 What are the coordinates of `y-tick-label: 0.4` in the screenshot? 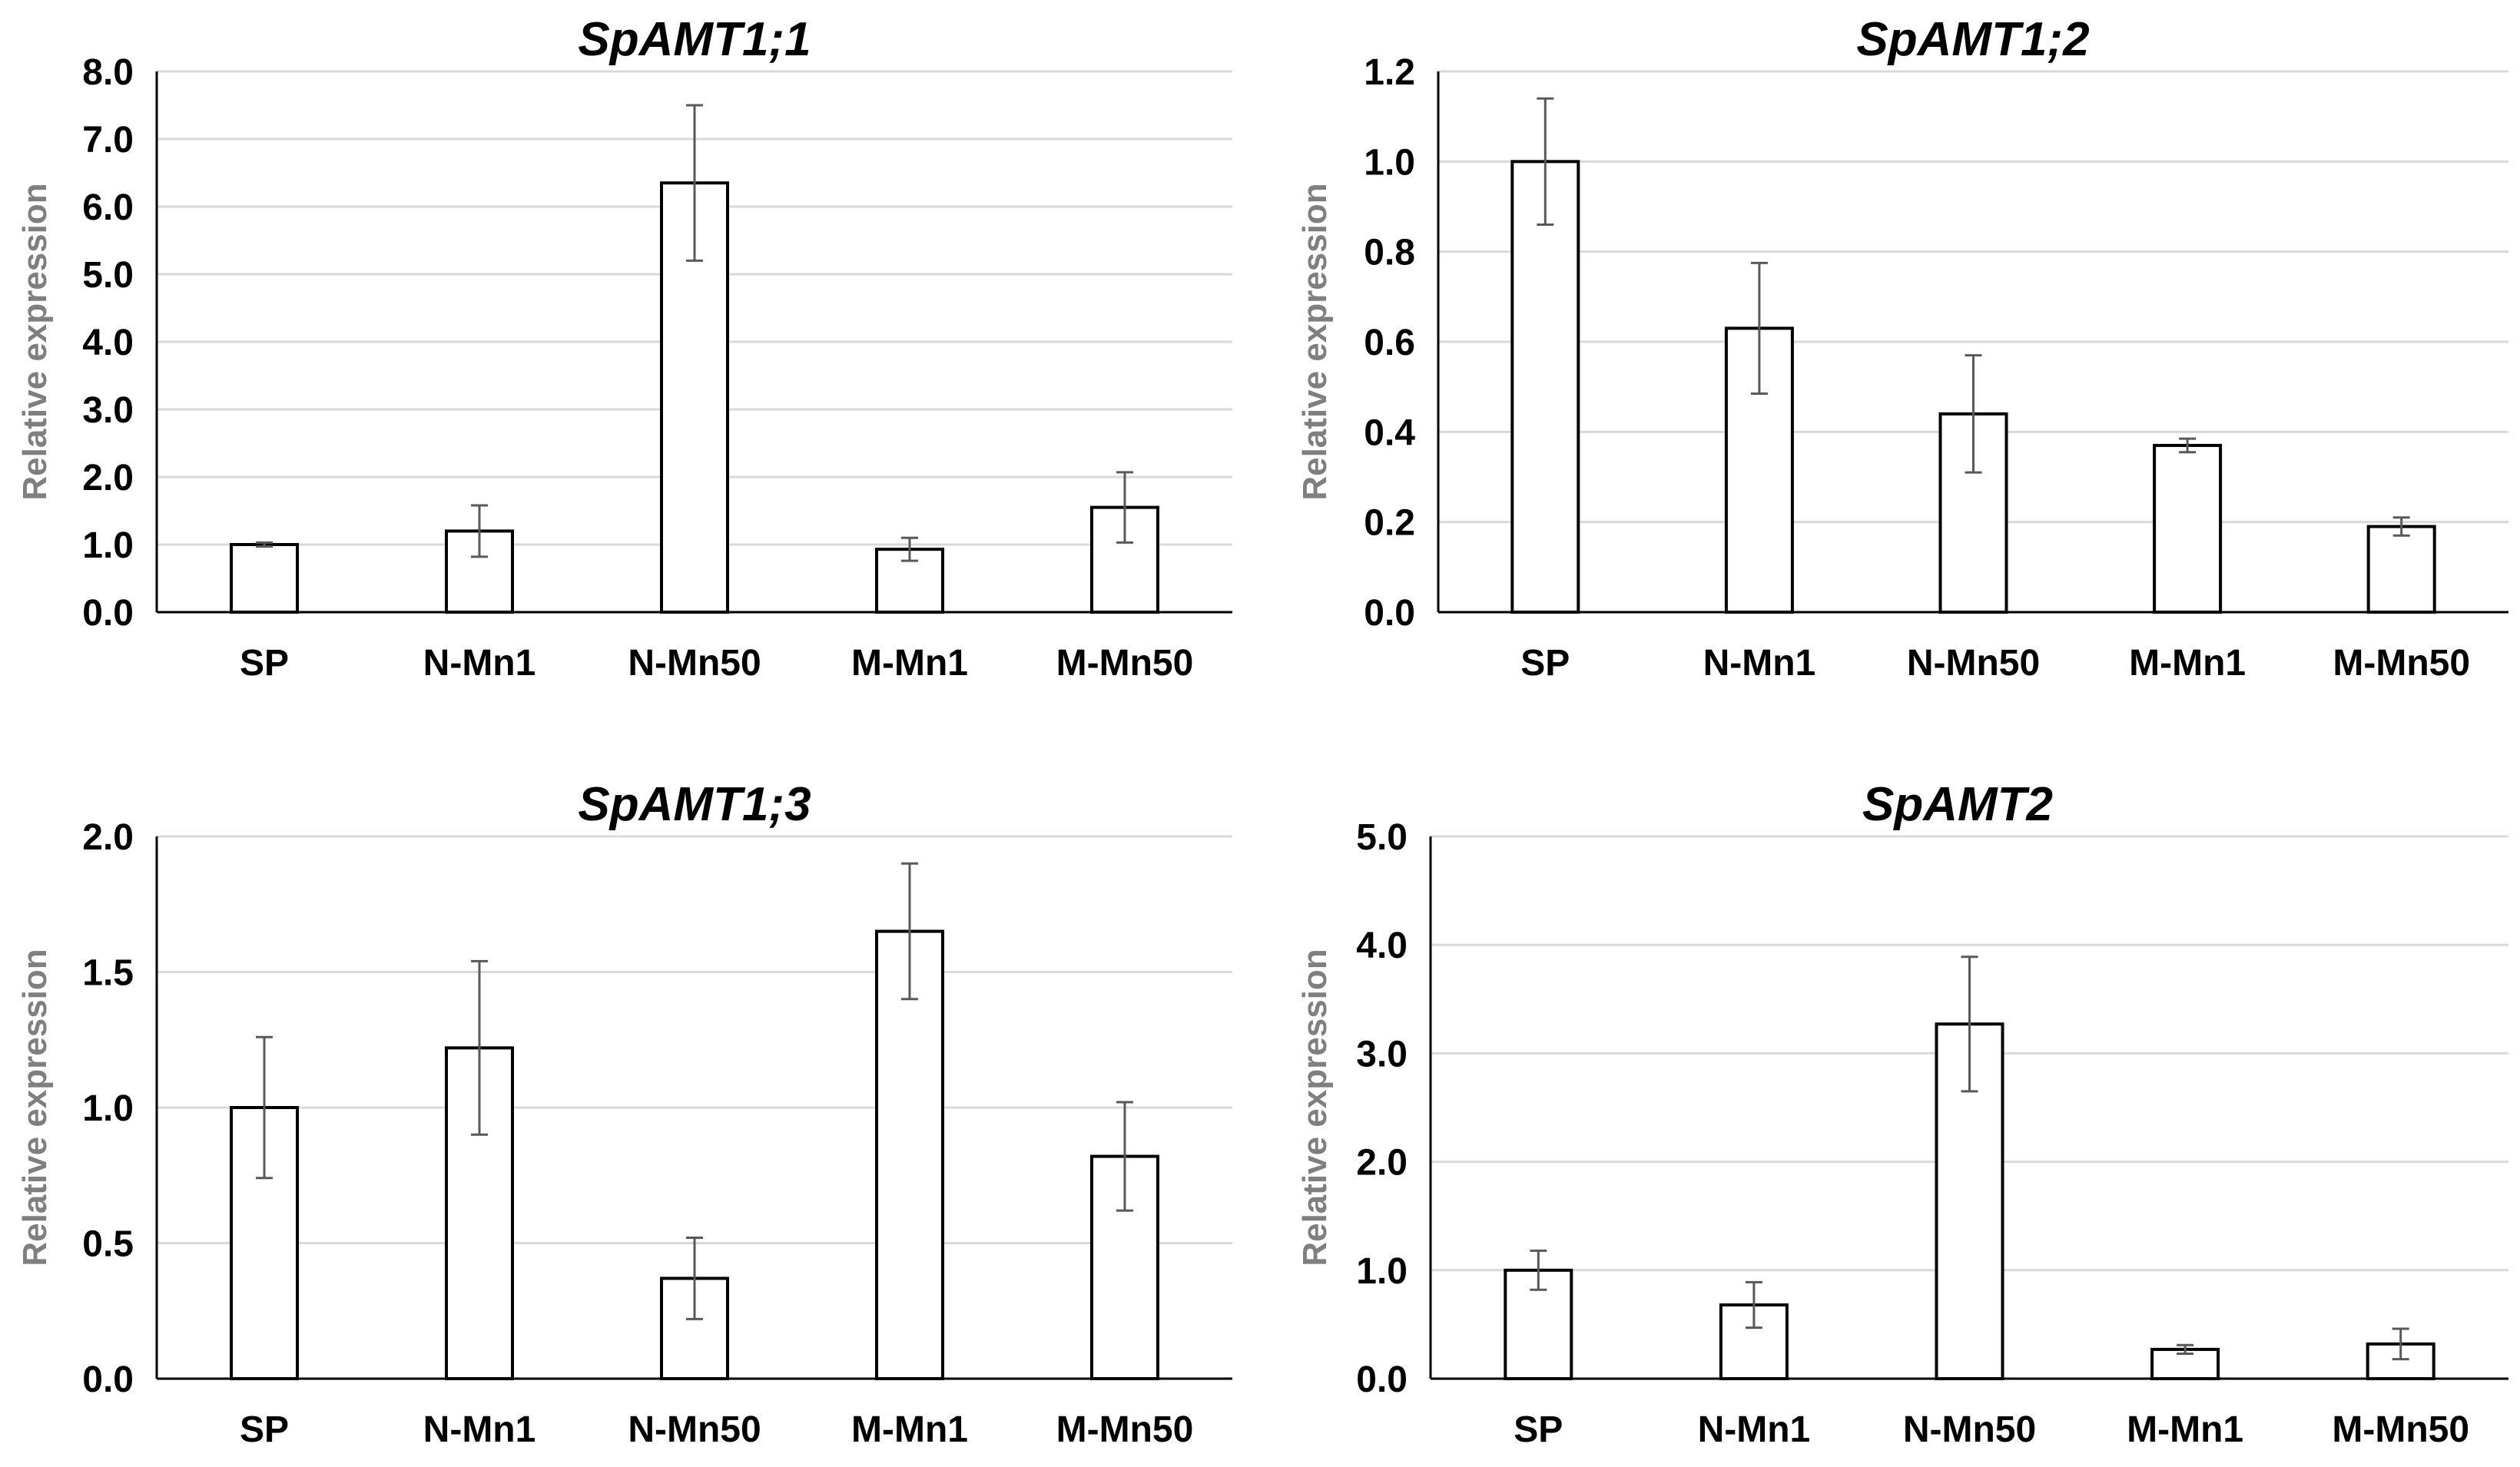 It's located at (1389, 432).